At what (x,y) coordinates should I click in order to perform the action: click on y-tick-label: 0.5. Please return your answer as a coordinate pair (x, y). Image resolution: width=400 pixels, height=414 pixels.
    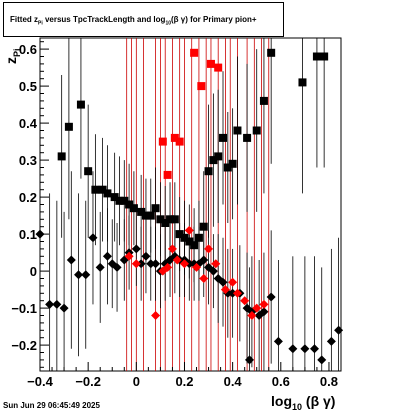
    Looking at the image, I should click on (28, 86).